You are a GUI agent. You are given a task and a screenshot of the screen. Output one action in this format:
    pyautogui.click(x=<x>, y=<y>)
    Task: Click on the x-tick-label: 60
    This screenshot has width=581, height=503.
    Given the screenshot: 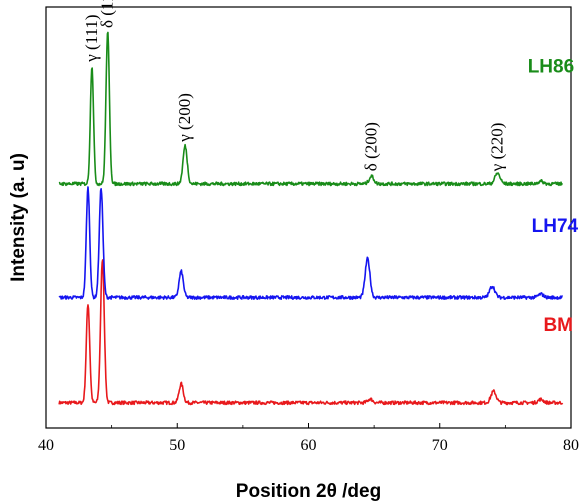 What is the action you would take?
    pyautogui.click(x=309, y=445)
    